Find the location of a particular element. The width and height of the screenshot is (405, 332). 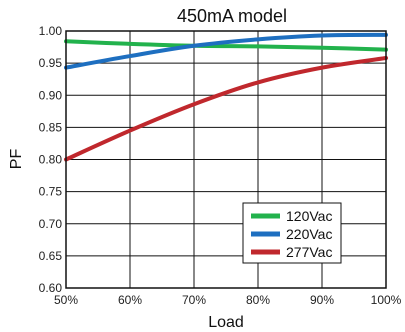

legend-label: 277Vac is located at coordinates (309, 252).